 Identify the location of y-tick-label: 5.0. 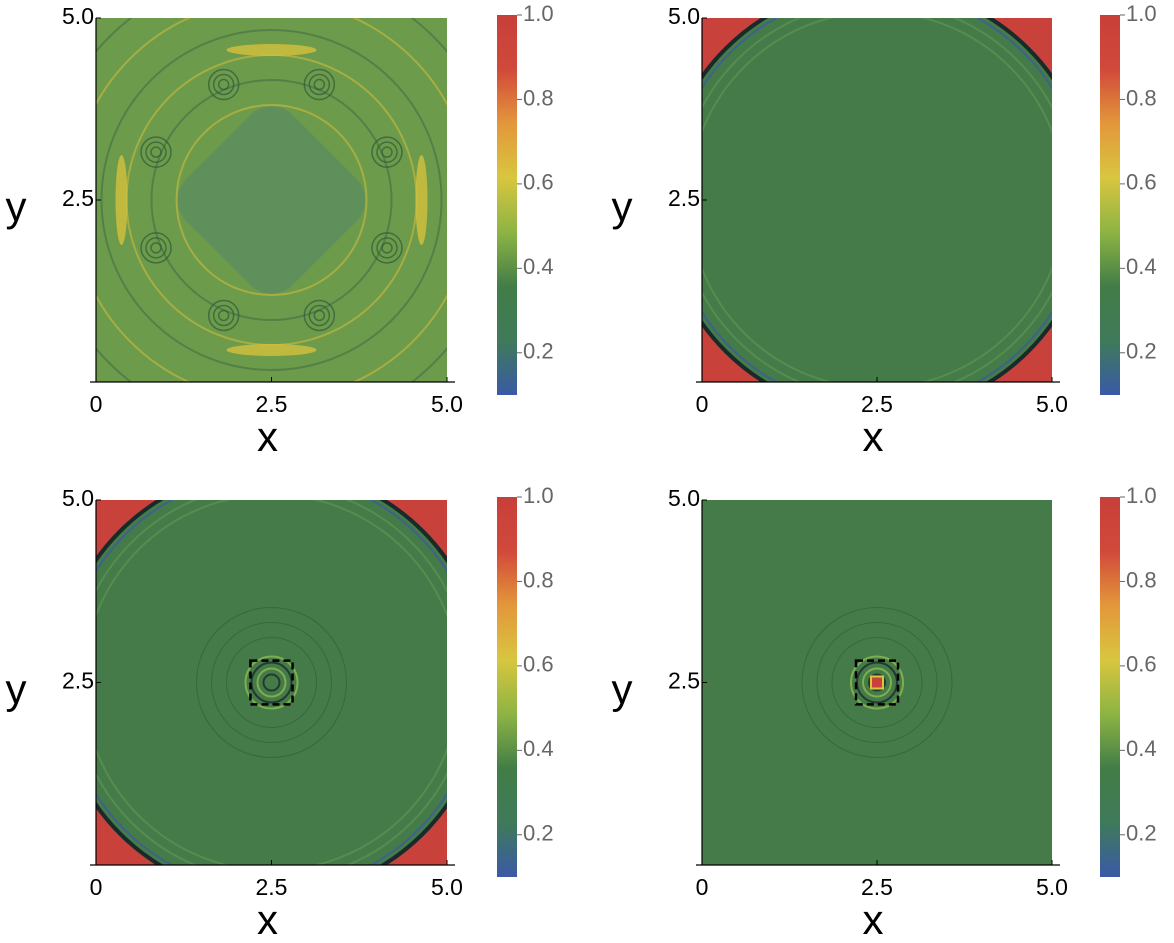
(684, 498).